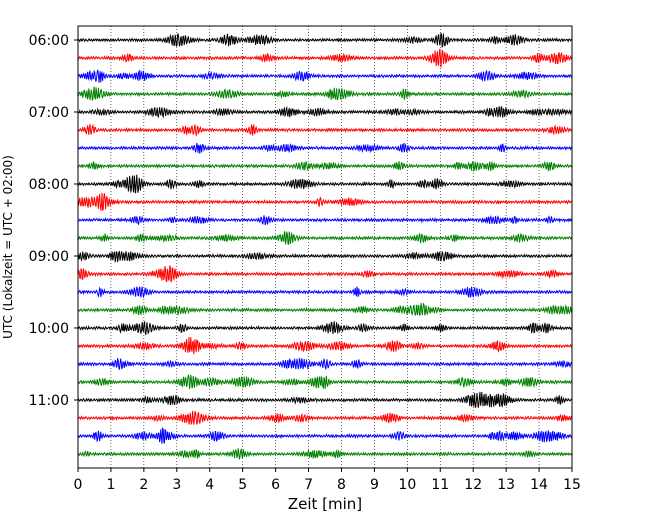 This screenshot has width=650, height=520. What do you see at coordinates (8, 247) in the screenshot?
I see `y-axis-title: UTC (Lokalzeit = UTC + 02:00)` at bounding box center [8, 247].